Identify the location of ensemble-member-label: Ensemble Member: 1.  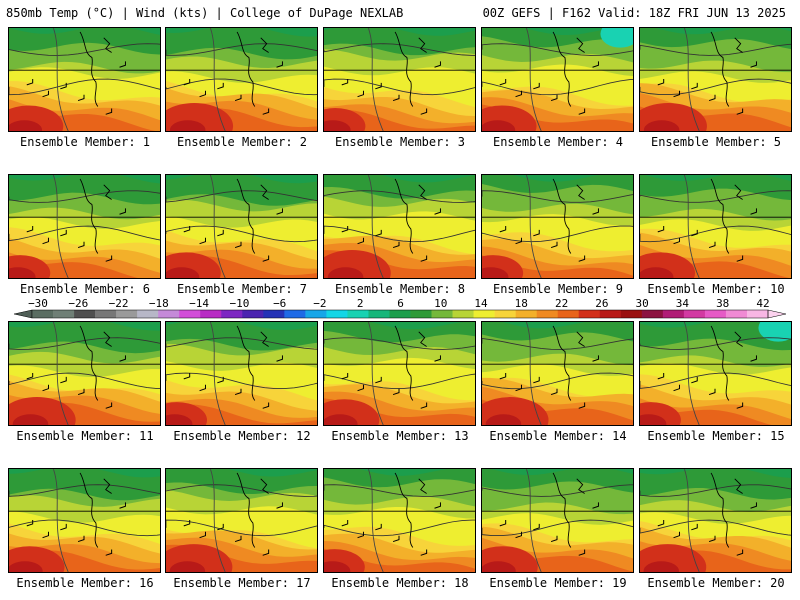
(85, 142).